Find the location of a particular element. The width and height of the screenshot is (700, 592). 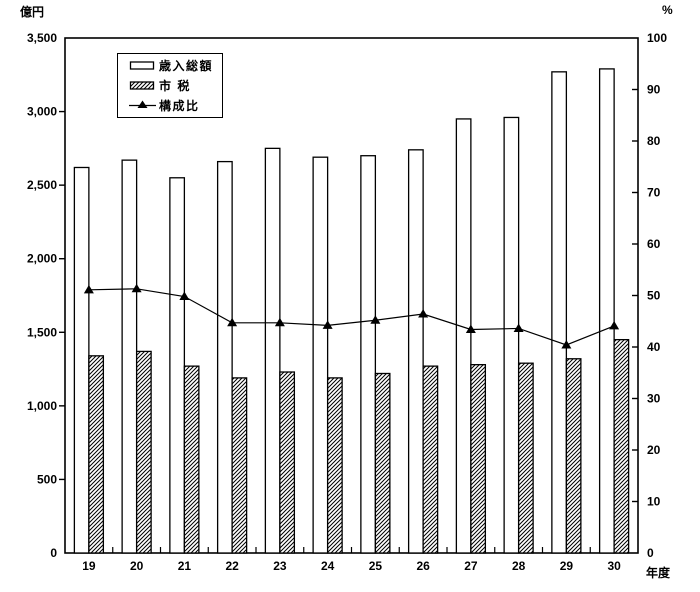

right-axis-tick-label: 50 is located at coordinates (654, 296).